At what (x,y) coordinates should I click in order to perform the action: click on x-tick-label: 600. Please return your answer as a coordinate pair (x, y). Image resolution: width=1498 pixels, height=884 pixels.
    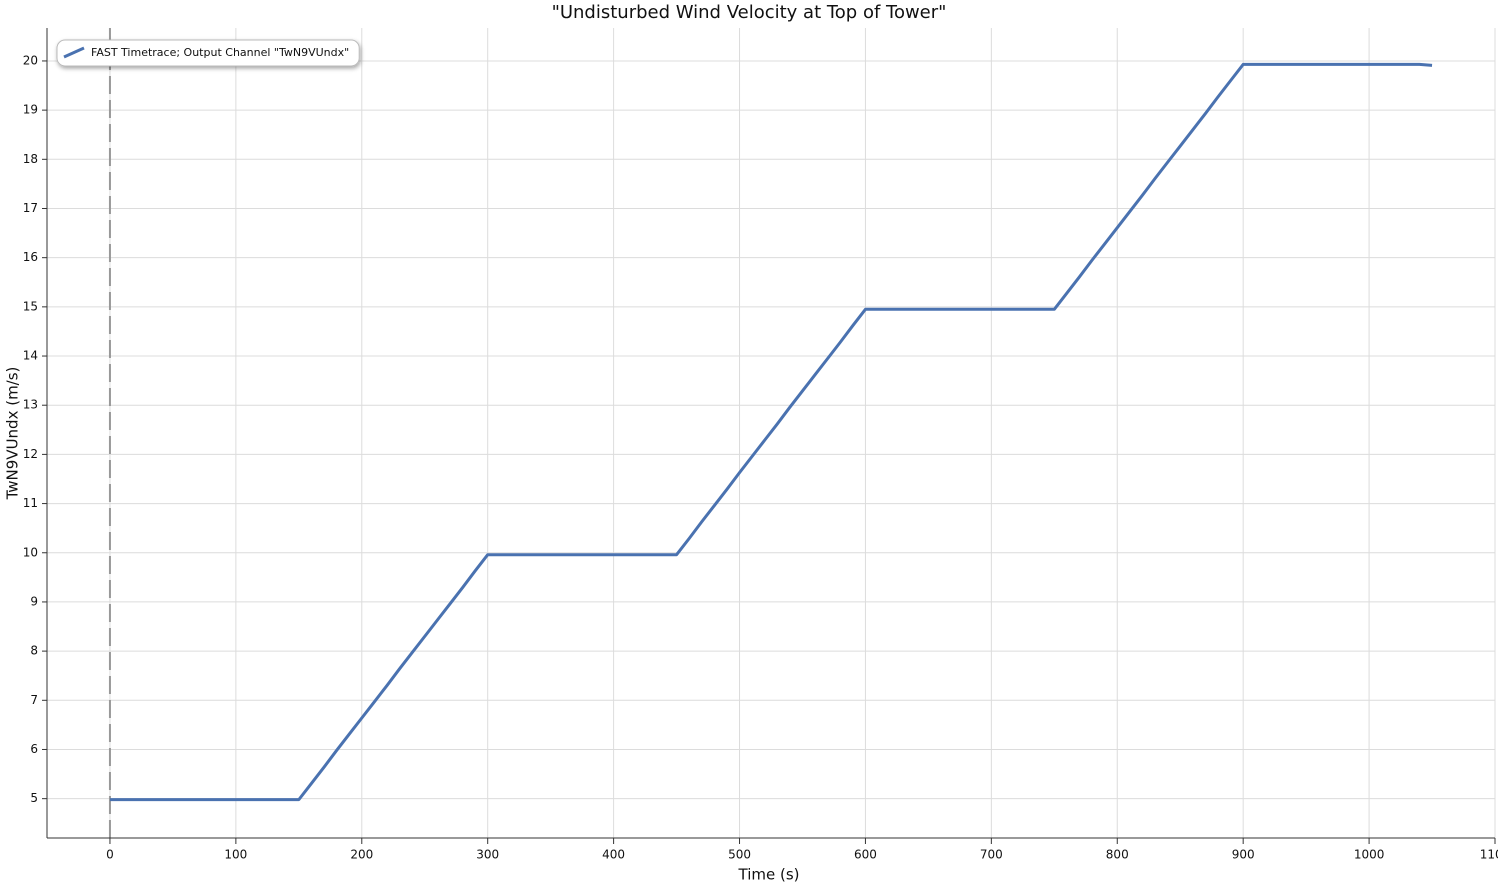
    Looking at the image, I should click on (865, 855).